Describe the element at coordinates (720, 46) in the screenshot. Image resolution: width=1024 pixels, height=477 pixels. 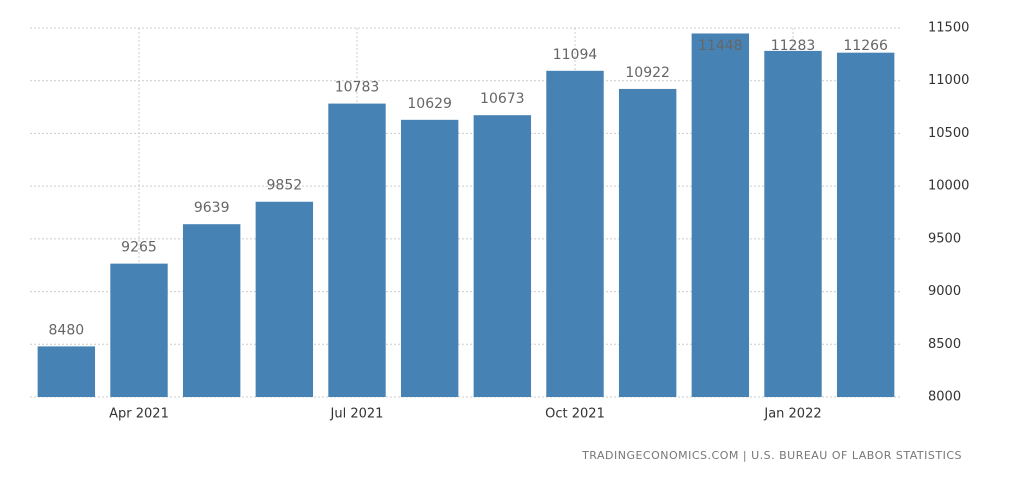
I see `value-label: 11448` at that location.